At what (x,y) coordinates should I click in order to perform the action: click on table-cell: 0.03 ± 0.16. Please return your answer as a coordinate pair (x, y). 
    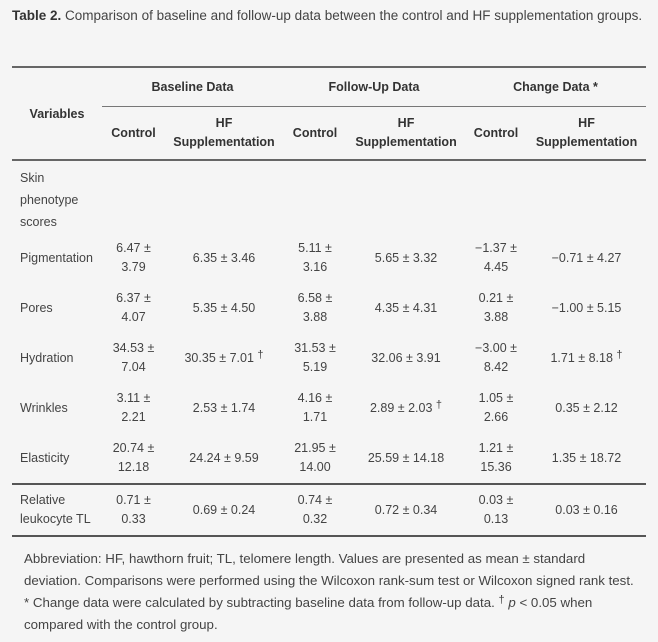
    Looking at the image, I should click on (587, 510).